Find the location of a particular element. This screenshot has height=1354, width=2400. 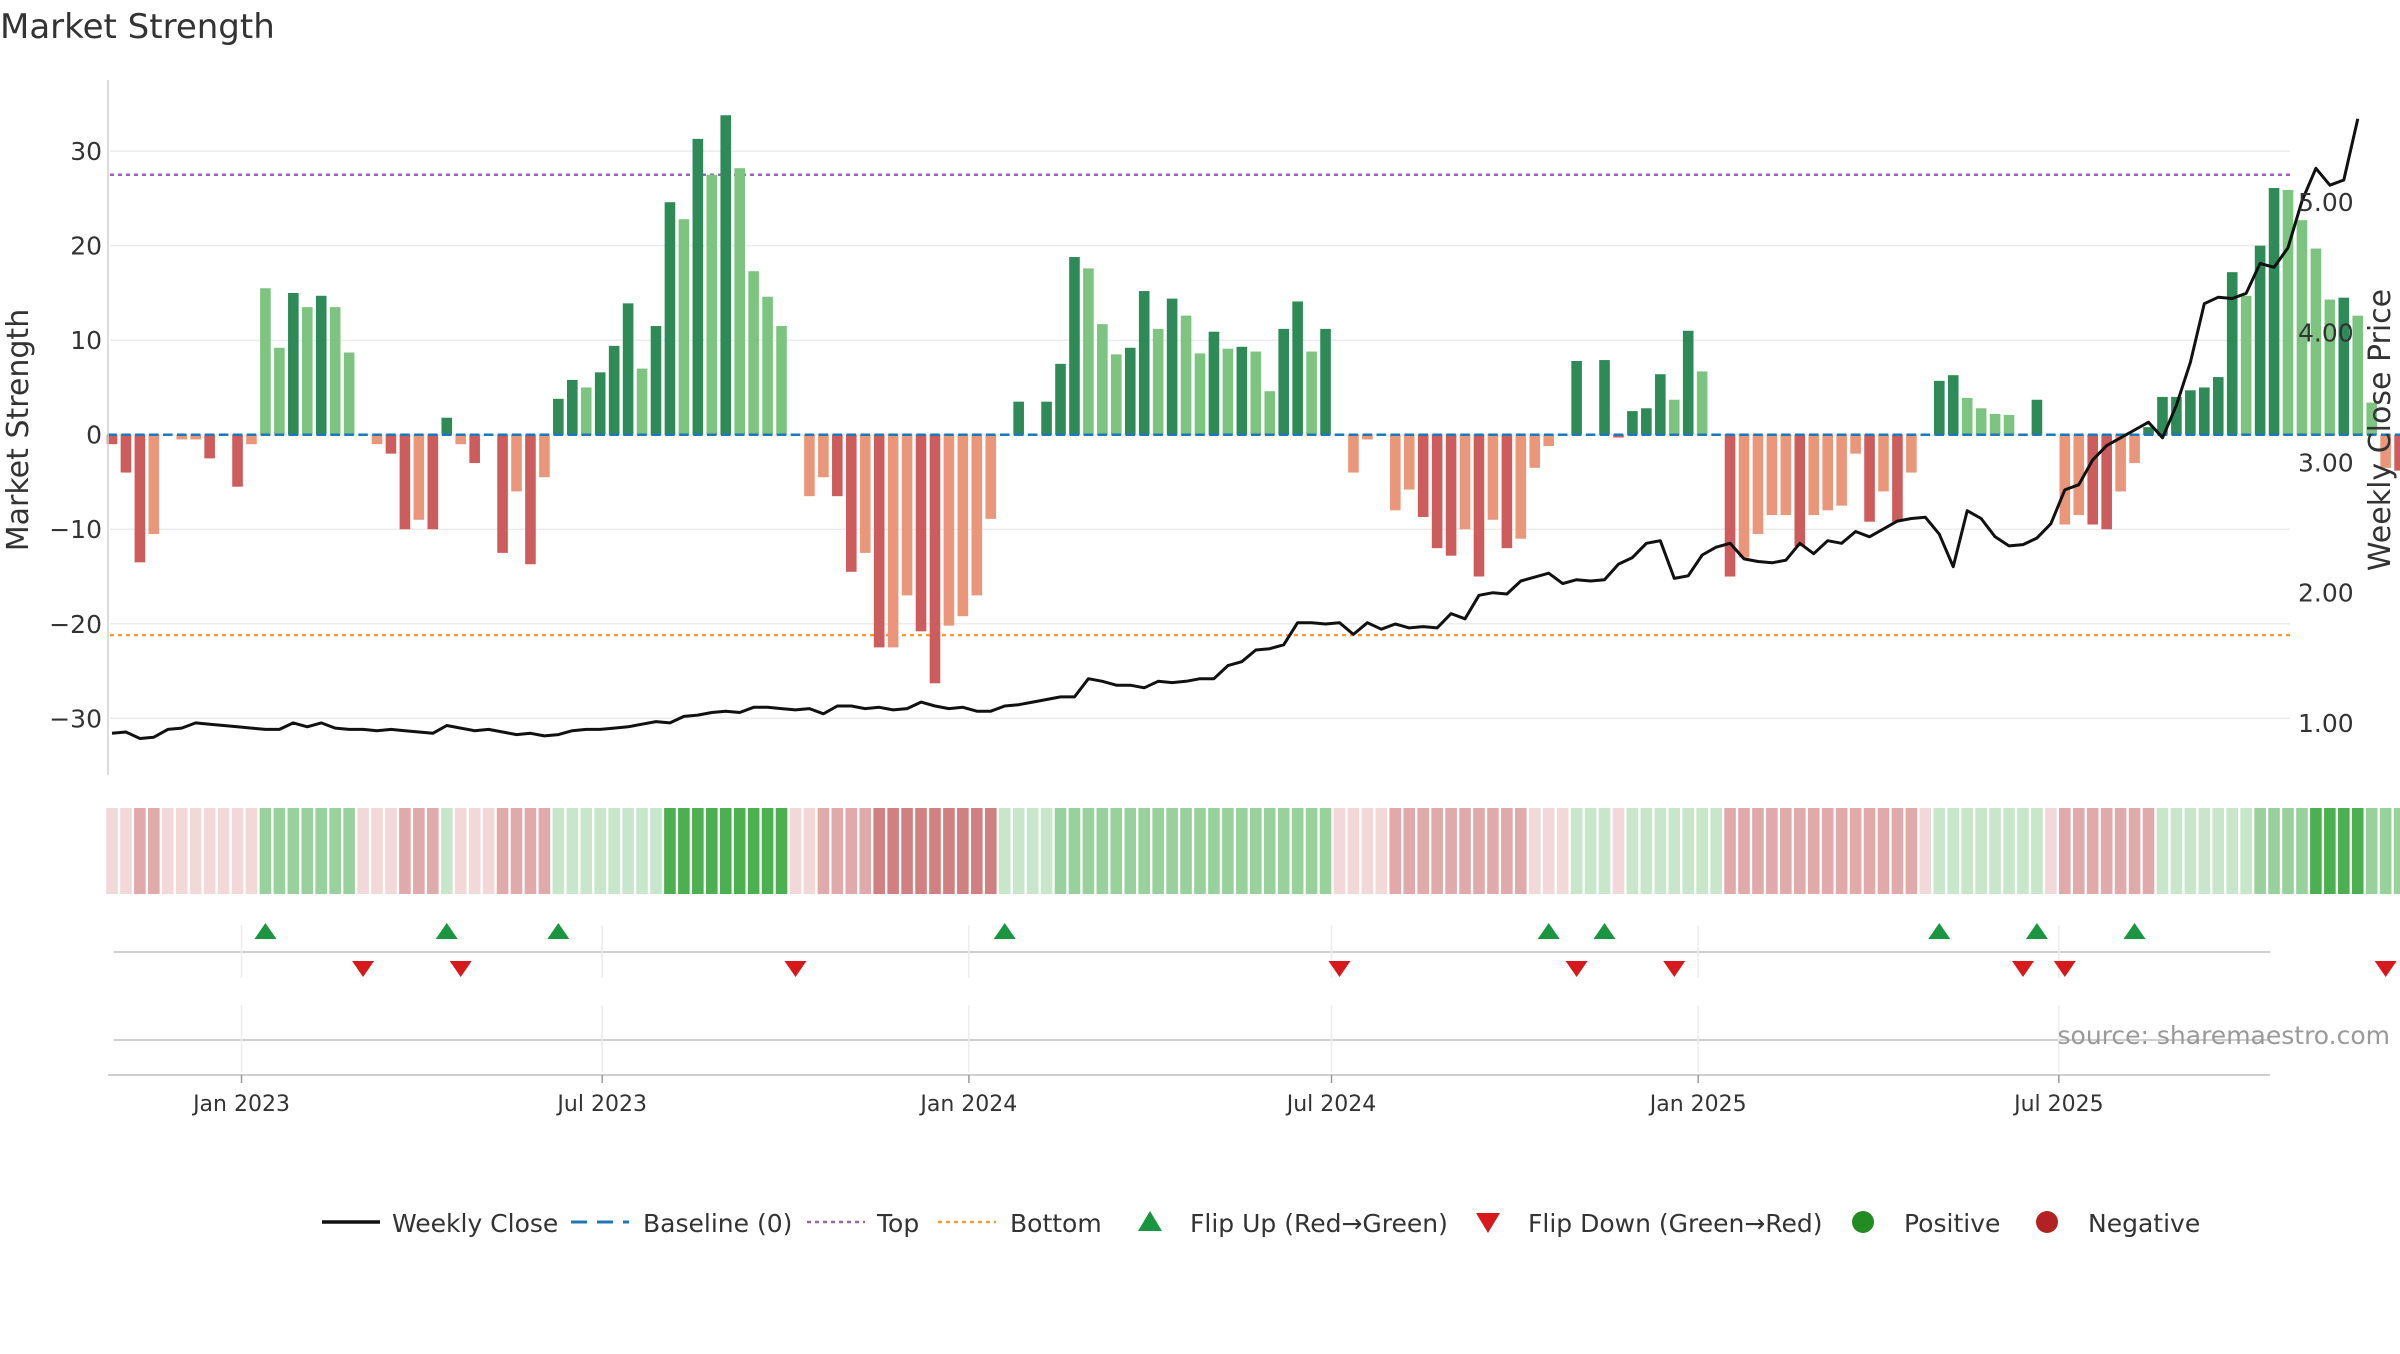

signal-panel is located at coordinates (1192, 1038).